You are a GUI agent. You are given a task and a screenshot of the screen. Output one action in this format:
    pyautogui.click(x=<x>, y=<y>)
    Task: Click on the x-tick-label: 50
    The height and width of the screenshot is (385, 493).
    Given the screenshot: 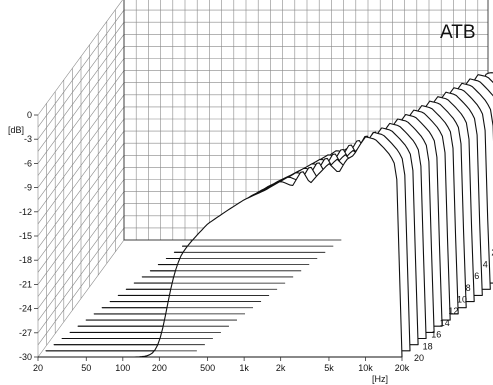 What is the action you would take?
    pyautogui.click(x=86, y=368)
    